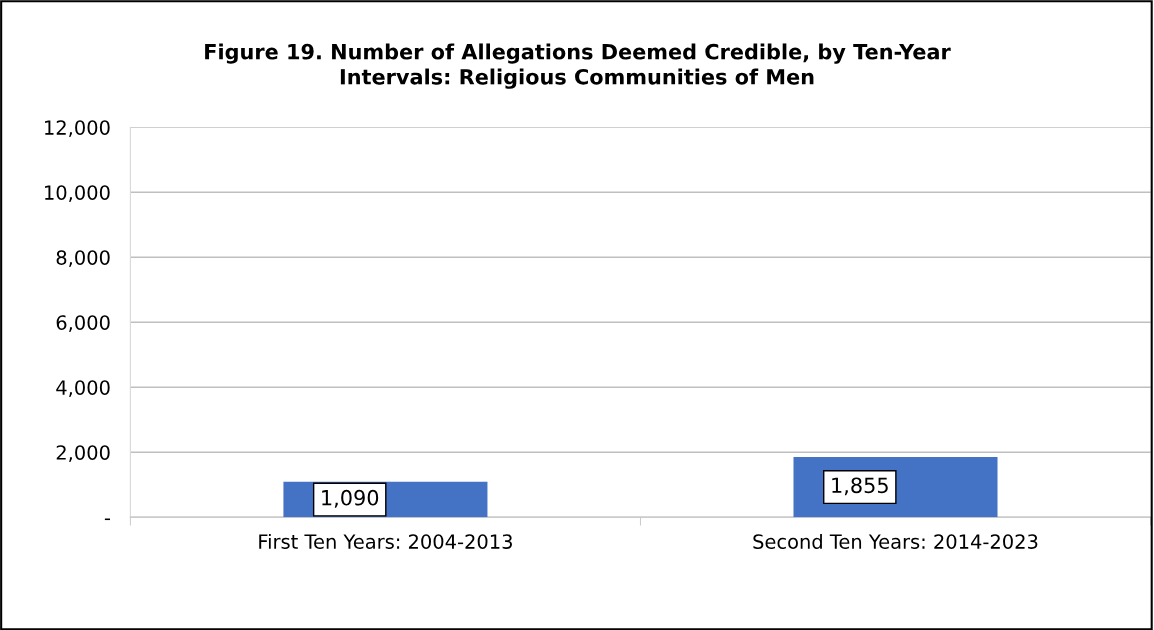 The image size is (1154, 630). What do you see at coordinates (578, 66) in the screenshot?
I see `chart-title: Figure 19. Number of Allegations Deemed Credible, by Ten-Year Intervals: Religious Communities of Men` at bounding box center [578, 66].